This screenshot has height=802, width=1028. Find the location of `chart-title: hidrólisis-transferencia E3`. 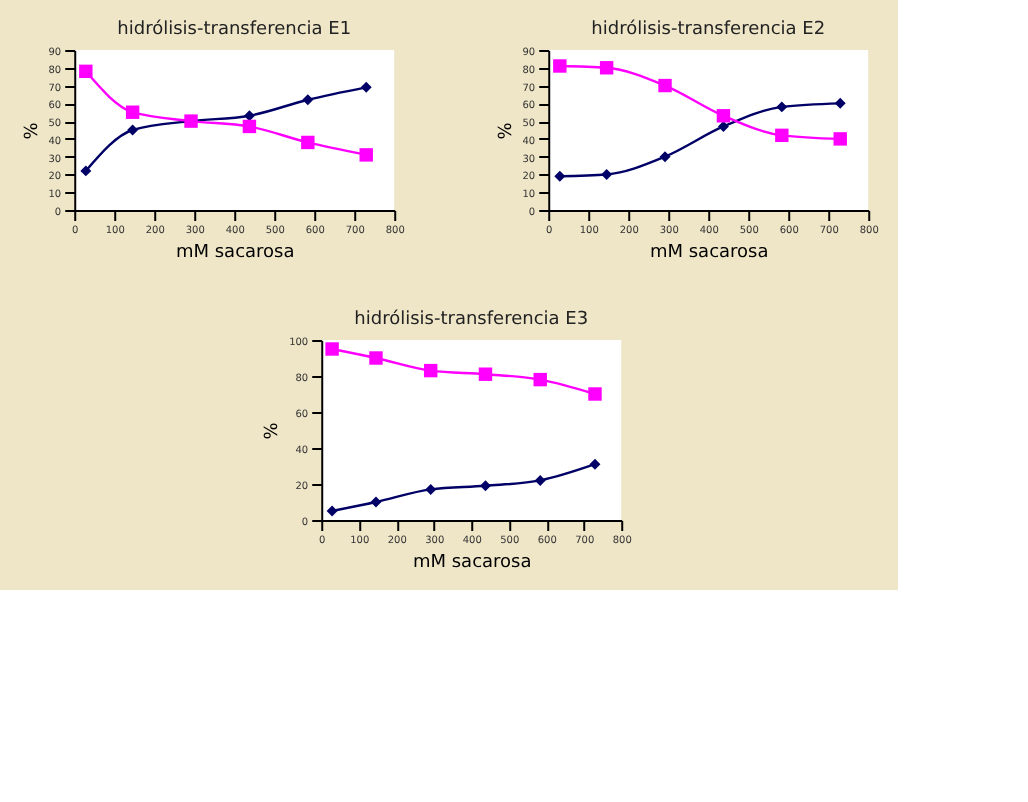

chart-title: hidrólisis-transferencia E3 is located at coordinates (471, 319).